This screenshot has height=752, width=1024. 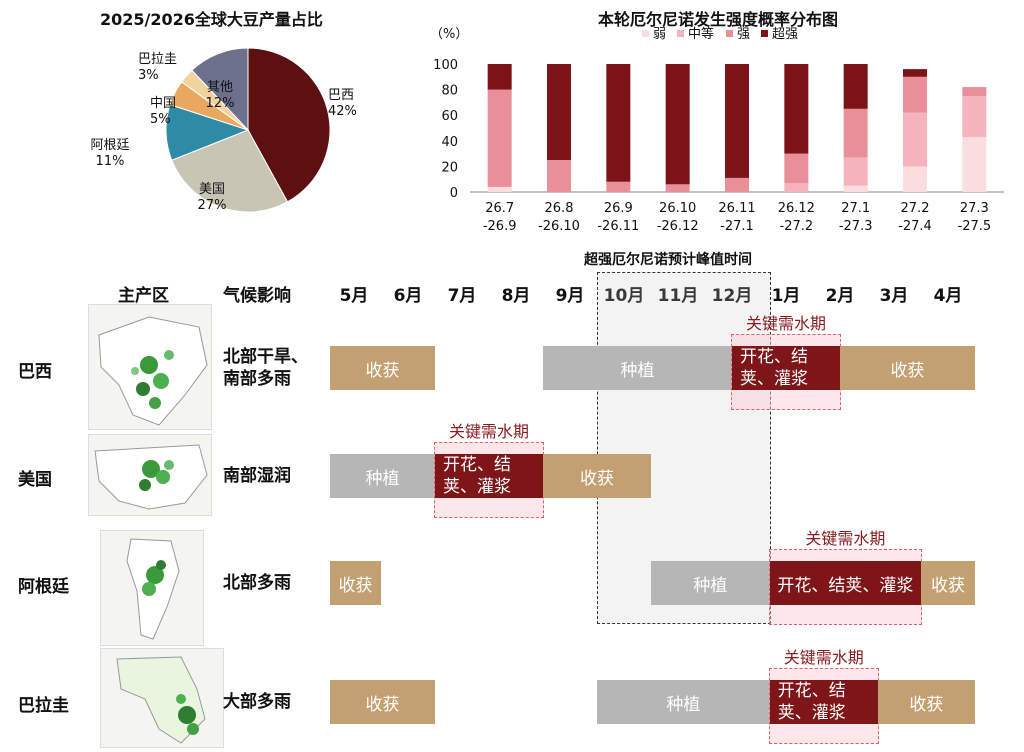 I want to click on pie-slice-name: 巴西, so click(x=341, y=95).